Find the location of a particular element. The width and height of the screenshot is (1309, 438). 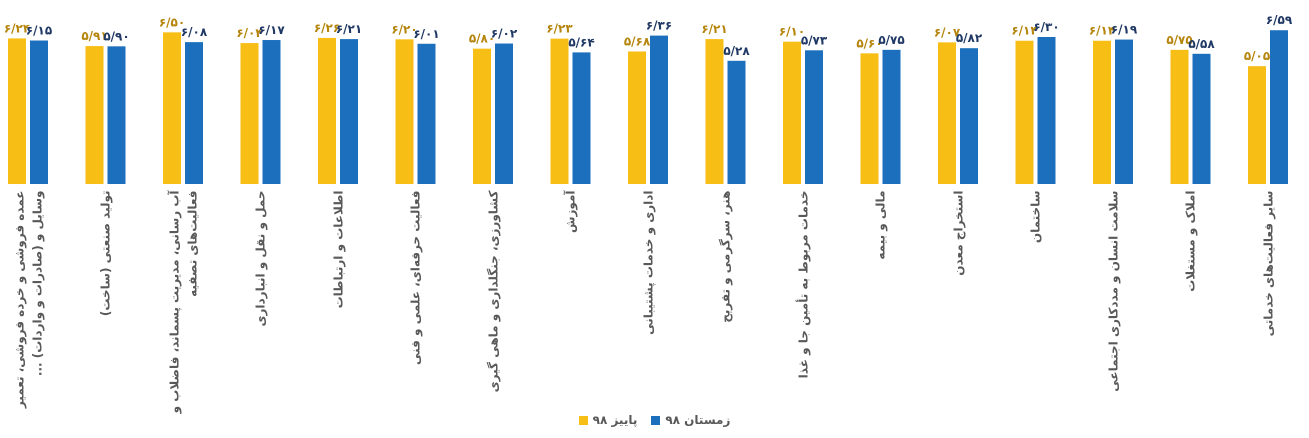

value-label: ۵/۵۸ is located at coordinates (1201, 44).